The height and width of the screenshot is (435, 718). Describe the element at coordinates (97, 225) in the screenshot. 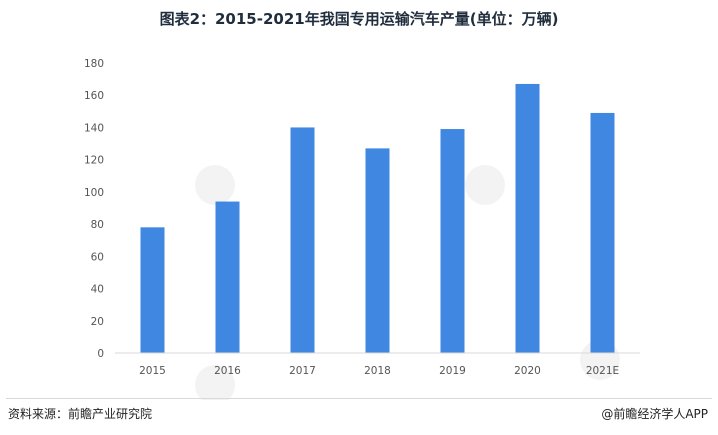

I see `y-tick-label: 80` at that location.